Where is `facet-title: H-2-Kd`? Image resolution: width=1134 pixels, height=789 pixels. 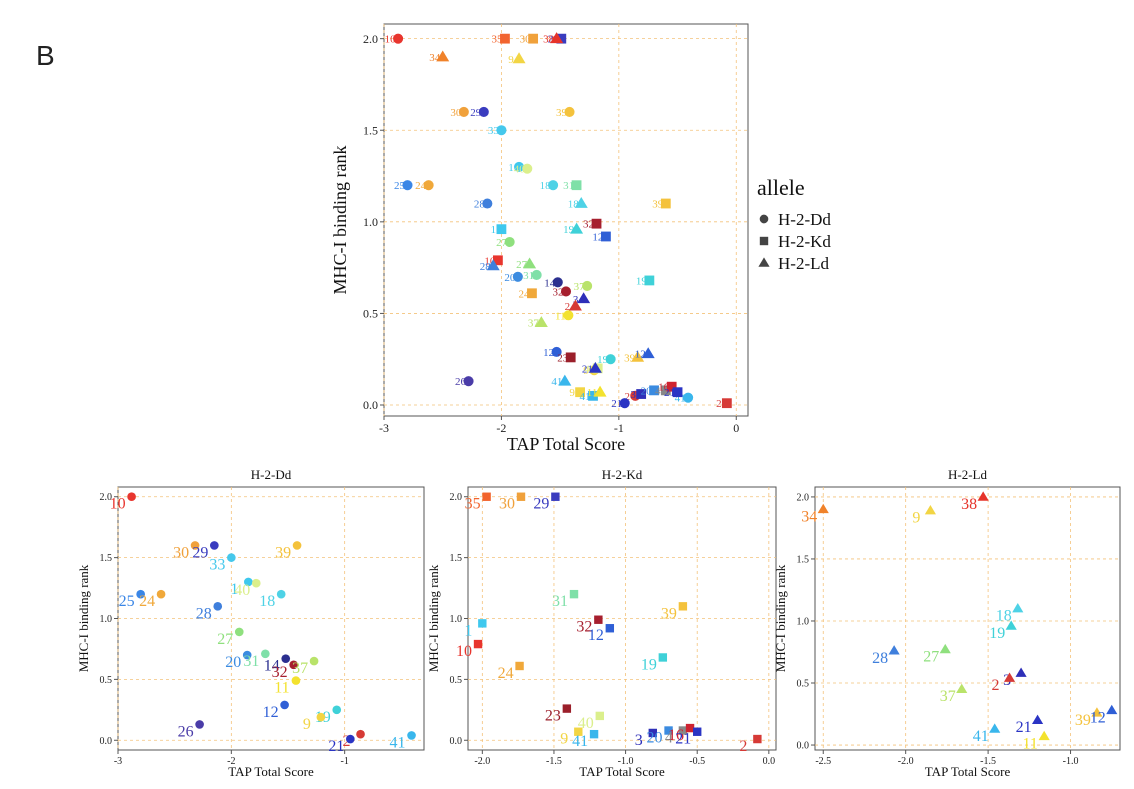
facet-title: H-2-Kd is located at coordinates (622, 474).